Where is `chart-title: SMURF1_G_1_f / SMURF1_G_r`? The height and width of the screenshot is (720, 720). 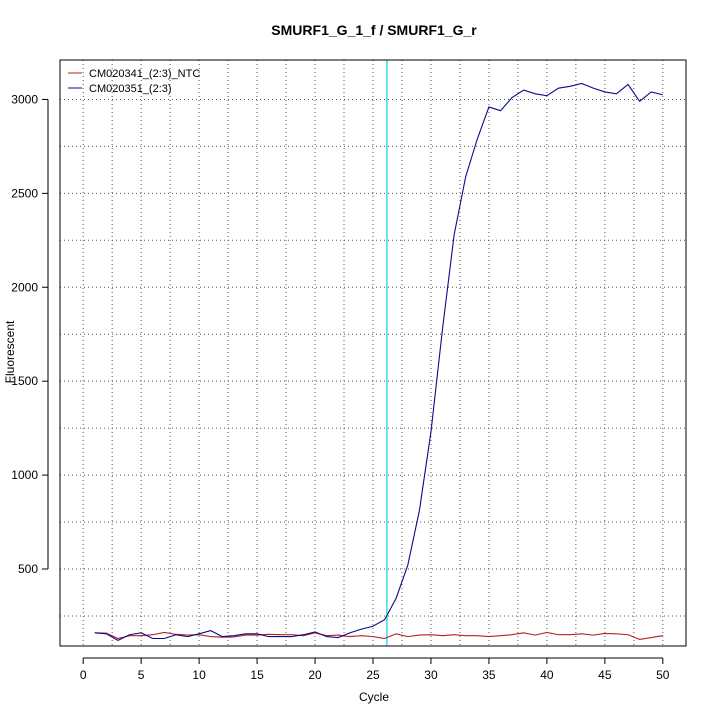 chart-title: SMURF1_G_1_f / SMURF1_G_r is located at coordinates (374, 30).